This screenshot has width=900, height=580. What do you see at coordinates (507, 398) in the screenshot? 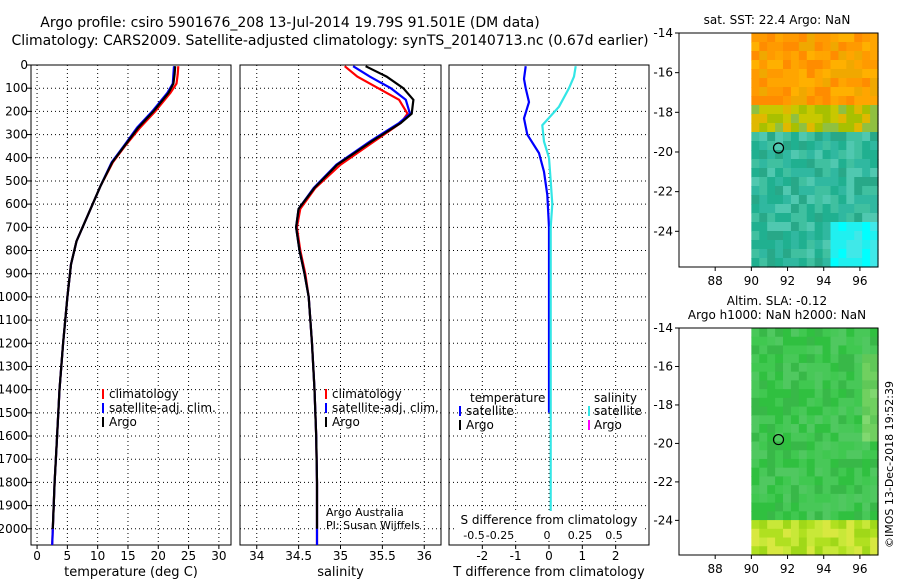
I see `diff-legend-temperature-title: temperature` at bounding box center [507, 398].